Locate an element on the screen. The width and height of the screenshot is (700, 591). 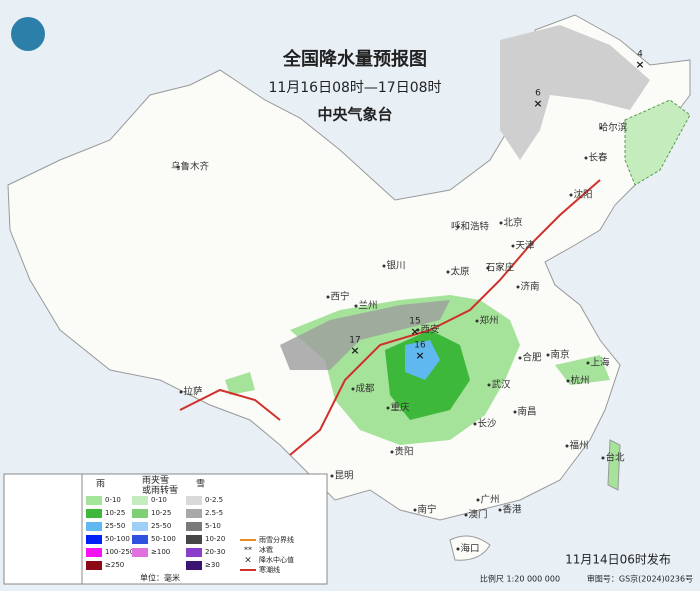
city-label: 长沙 is located at coordinates (487, 424).